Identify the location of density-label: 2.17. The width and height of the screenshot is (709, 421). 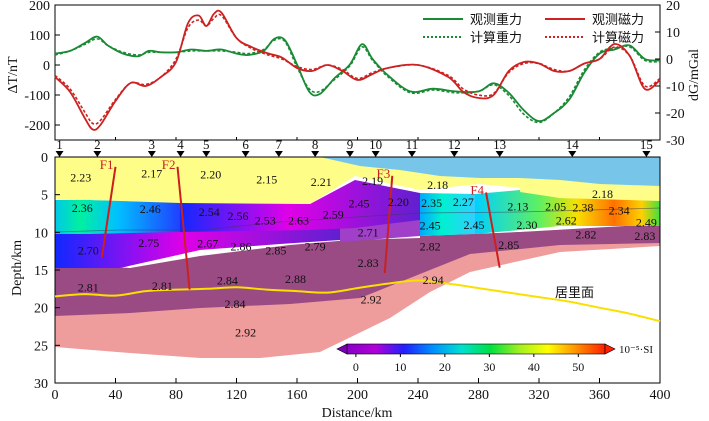
(151, 174).